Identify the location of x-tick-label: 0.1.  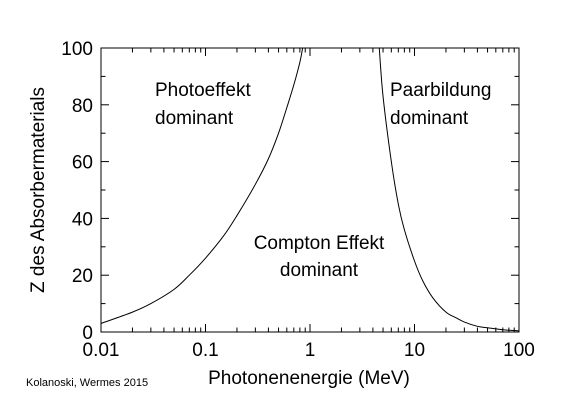
(205, 350).